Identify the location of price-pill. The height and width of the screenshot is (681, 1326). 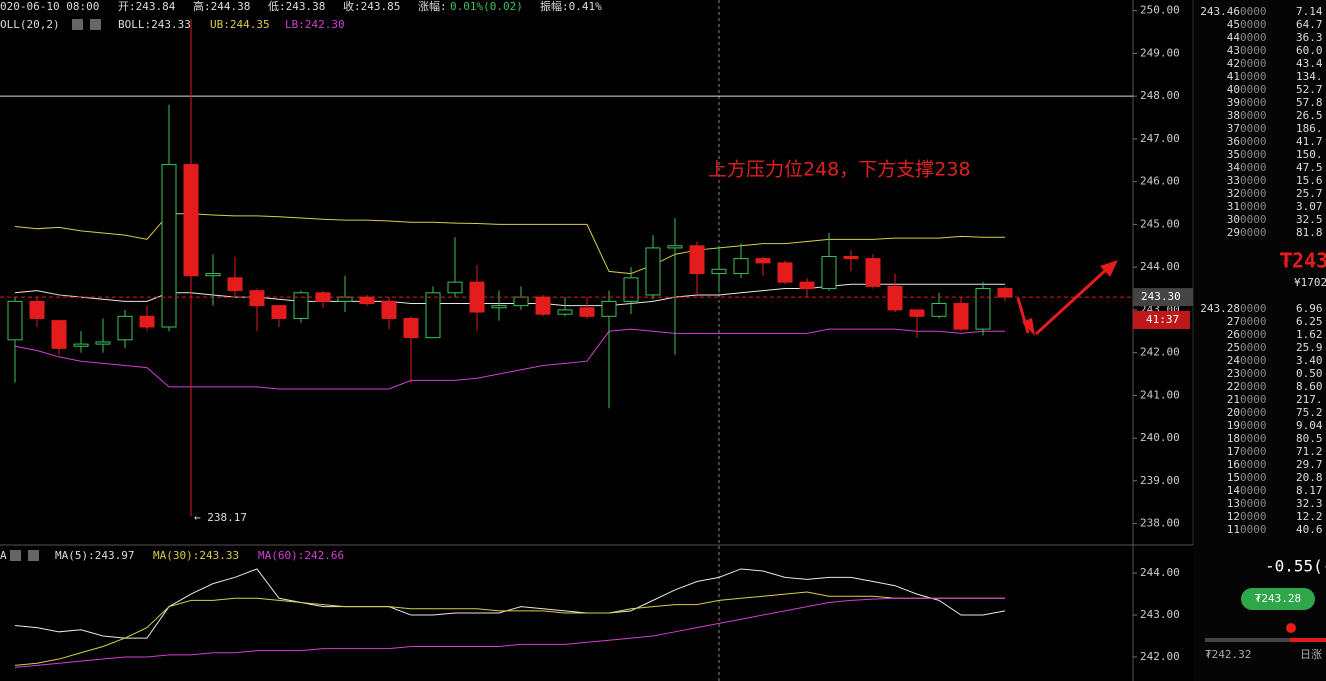
(1278, 599).